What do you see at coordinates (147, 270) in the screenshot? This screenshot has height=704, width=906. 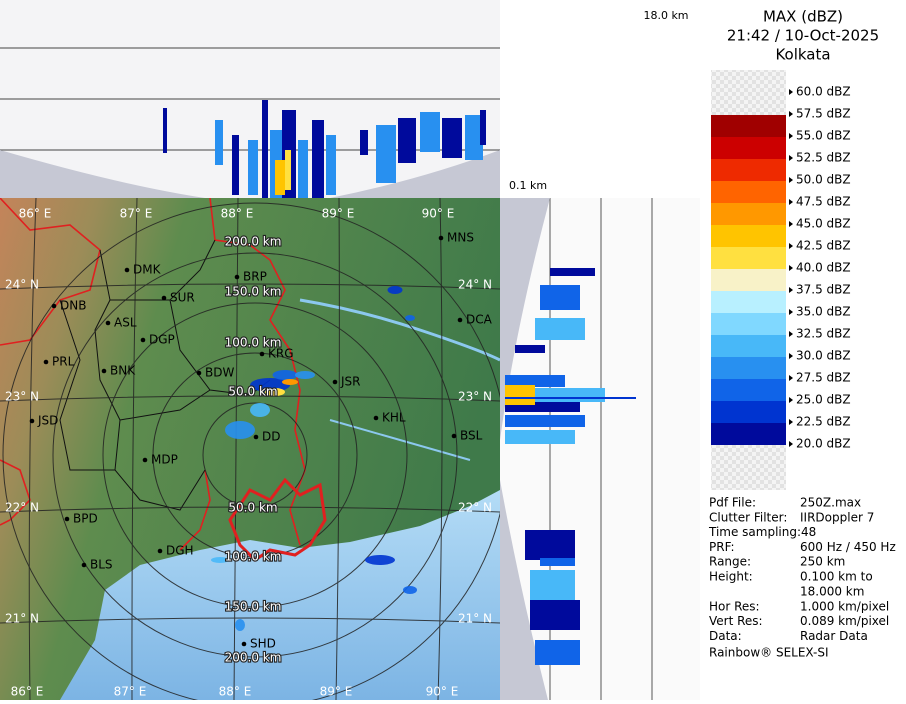 I see `city-label: DMK` at bounding box center [147, 270].